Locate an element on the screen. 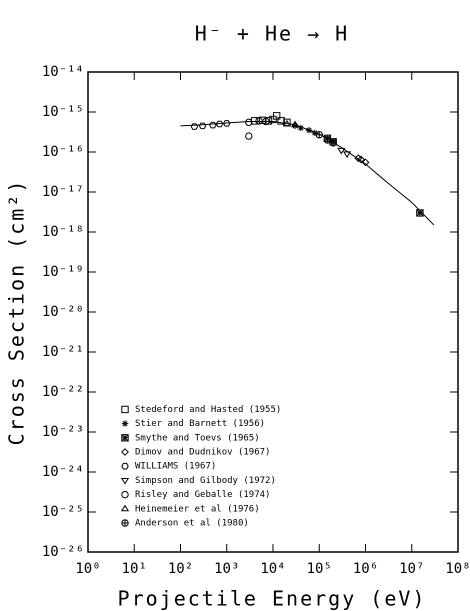  y-tick-label: 10⁻²⁶ is located at coordinates (63, 552).